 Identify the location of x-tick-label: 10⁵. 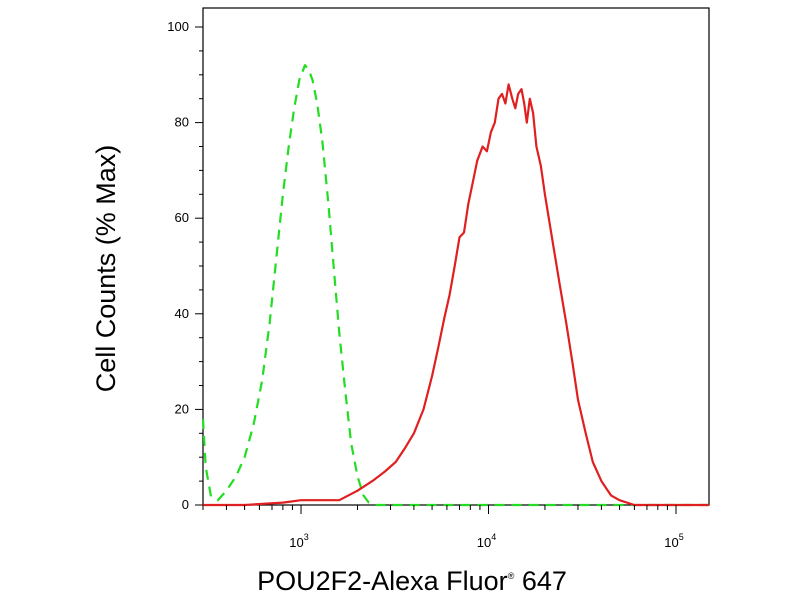
(673, 541).